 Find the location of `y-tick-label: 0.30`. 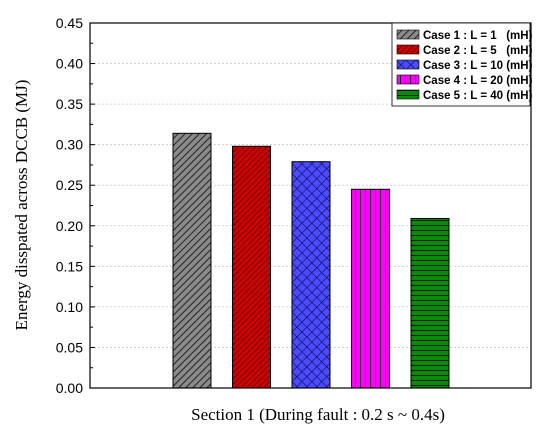

y-tick-label: 0.30 is located at coordinates (69, 145).